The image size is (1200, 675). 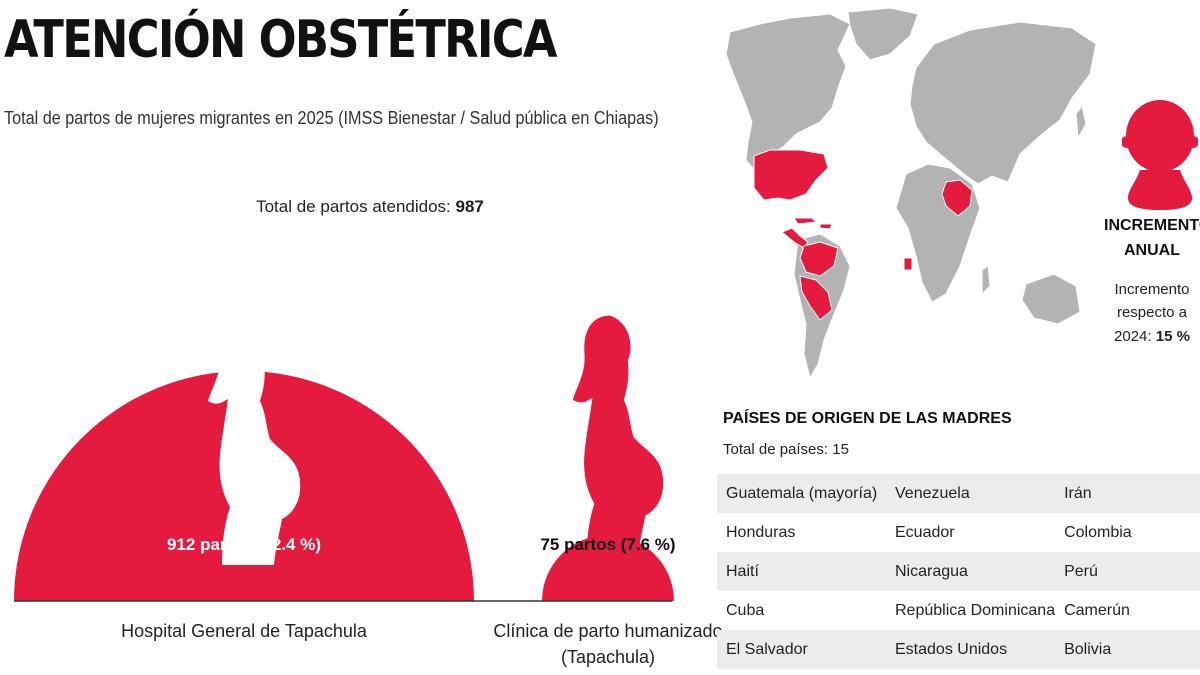 I want to click on countries-title: PAÍSES DE ORIGEN DE LAS MADRES, so click(x=867, y=418).